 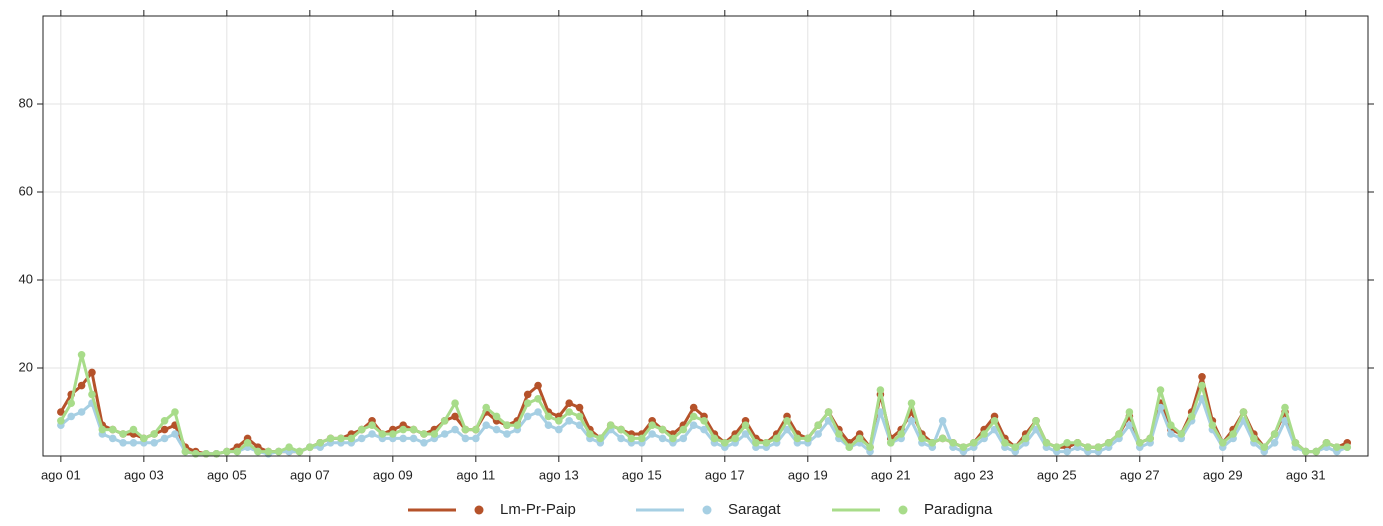 I want to click on x-tick-label: ago 05, so click(x=227, y=474).